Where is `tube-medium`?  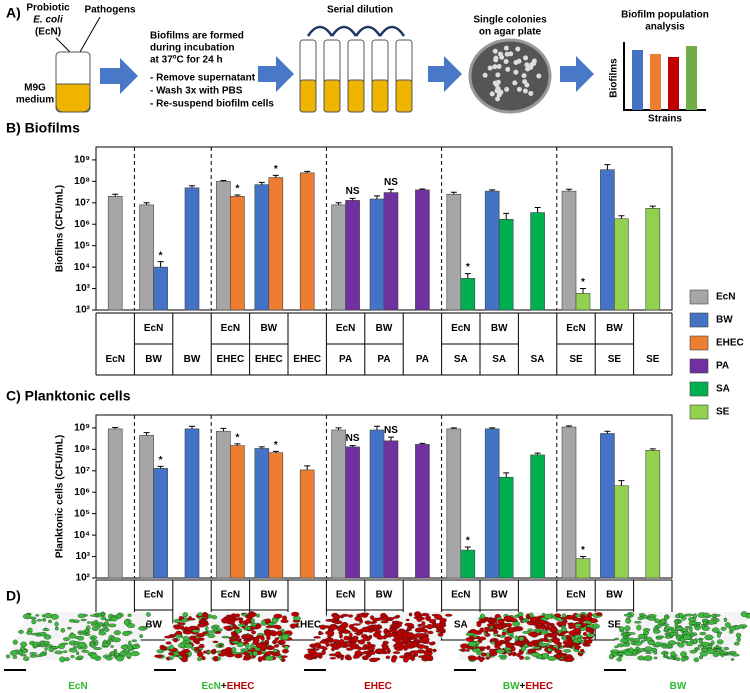 tube-medium is located at coordinates (73, 98).